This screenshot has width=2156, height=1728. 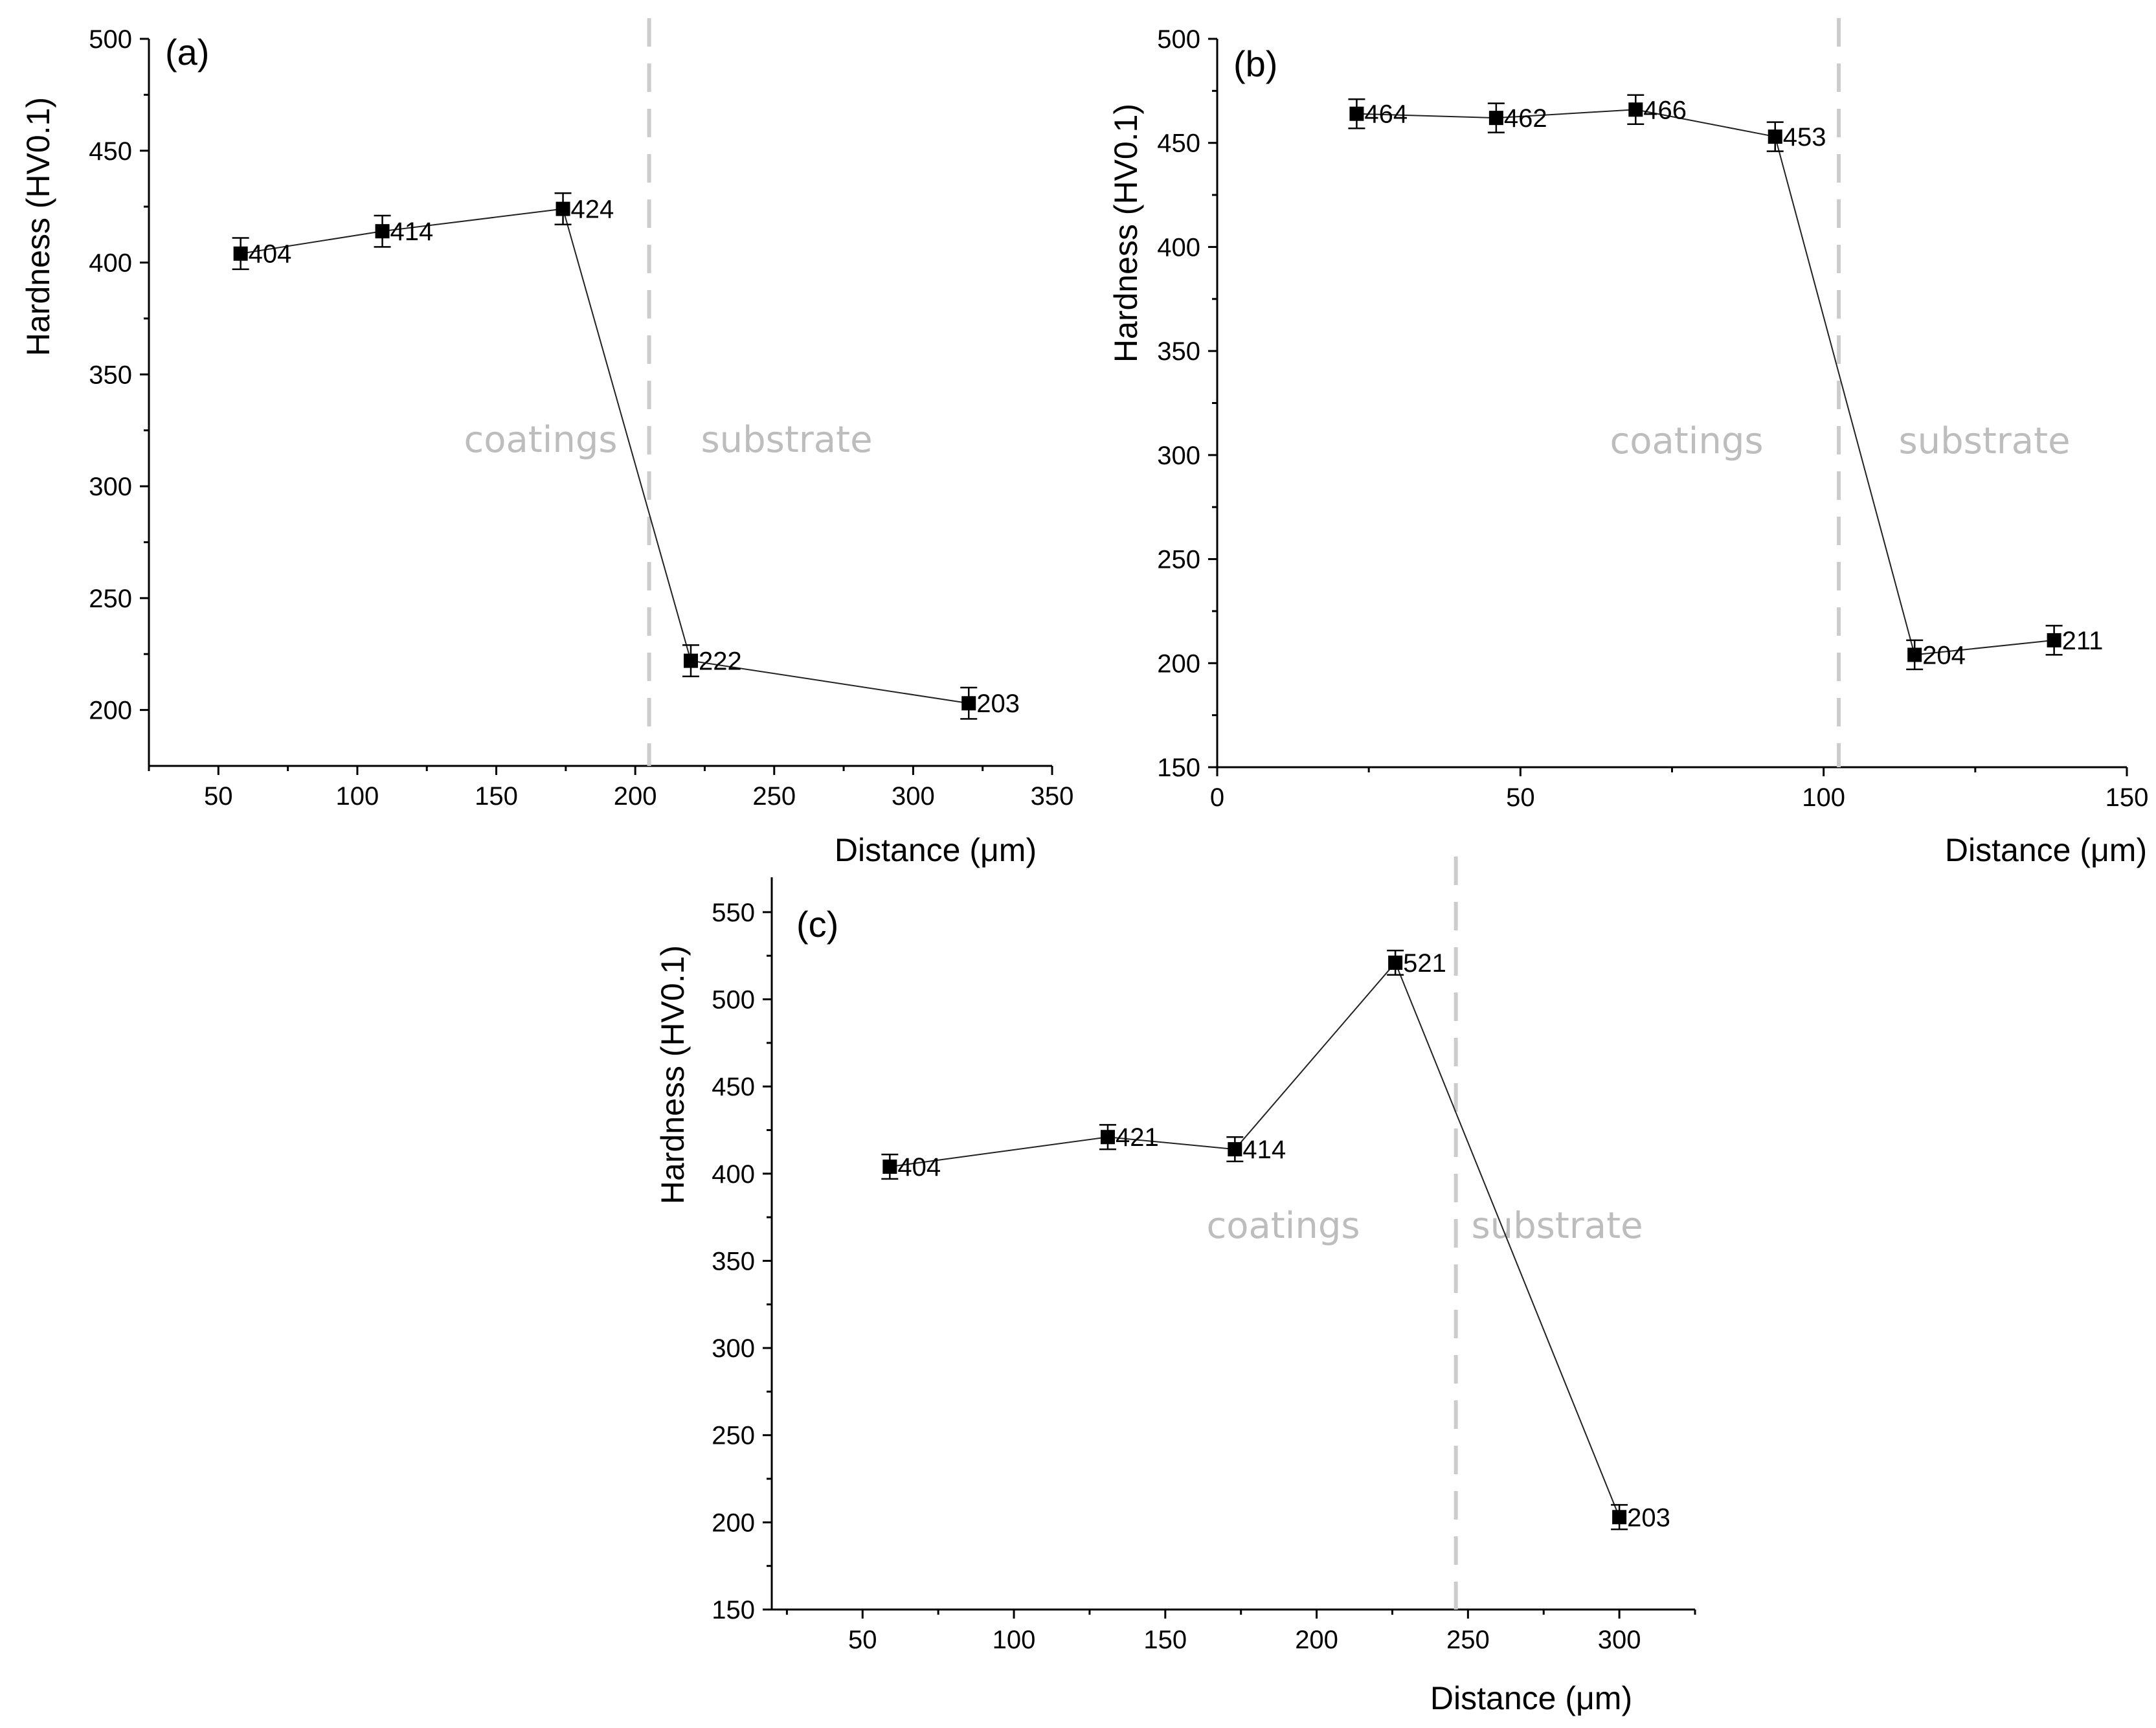 What do you see at coordinates (1705, 382) in the screenshot?
I see `series-line` at bounding box center [1705, 382].